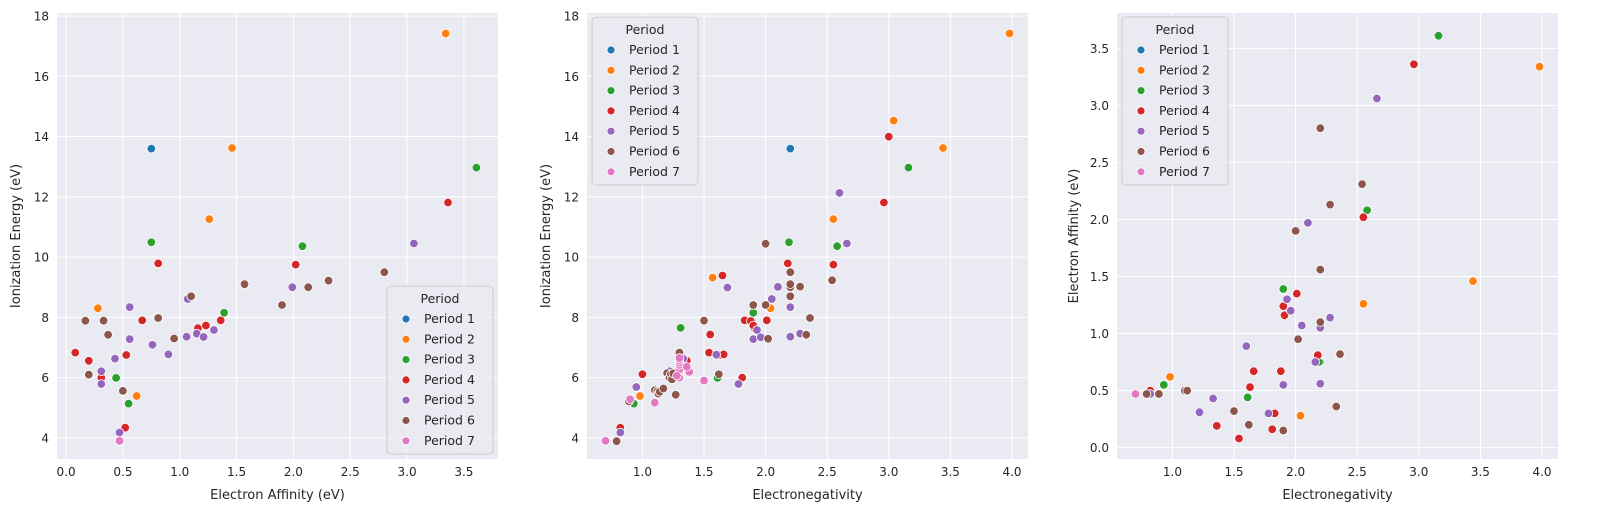  What do you see at coordinates (654, 49) in the screenshot?
I see `legend-entry-label: Period 1` at bounding box center [654, 49].